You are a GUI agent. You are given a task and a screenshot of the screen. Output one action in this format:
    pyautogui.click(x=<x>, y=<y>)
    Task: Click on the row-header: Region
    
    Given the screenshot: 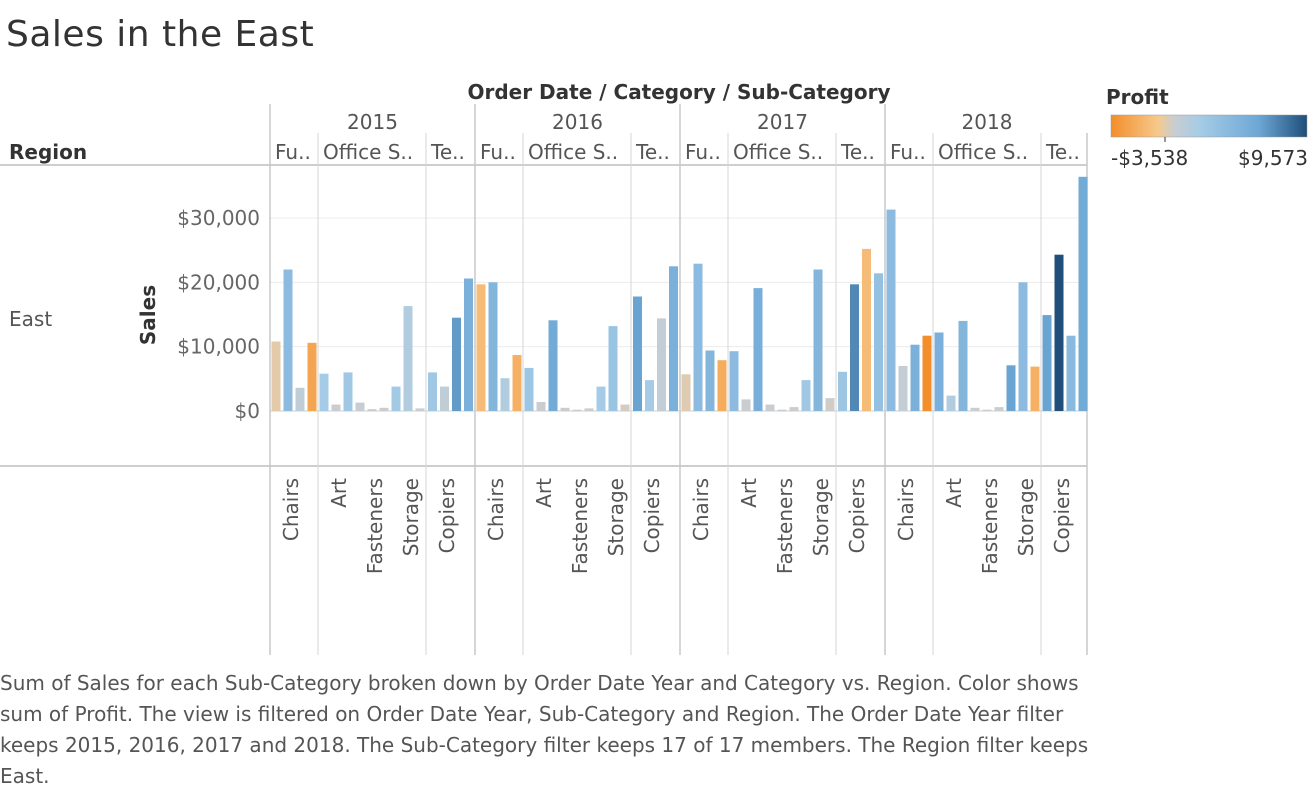 What is the action you would take?
    pyautogui.click(x=48, y=152)
    